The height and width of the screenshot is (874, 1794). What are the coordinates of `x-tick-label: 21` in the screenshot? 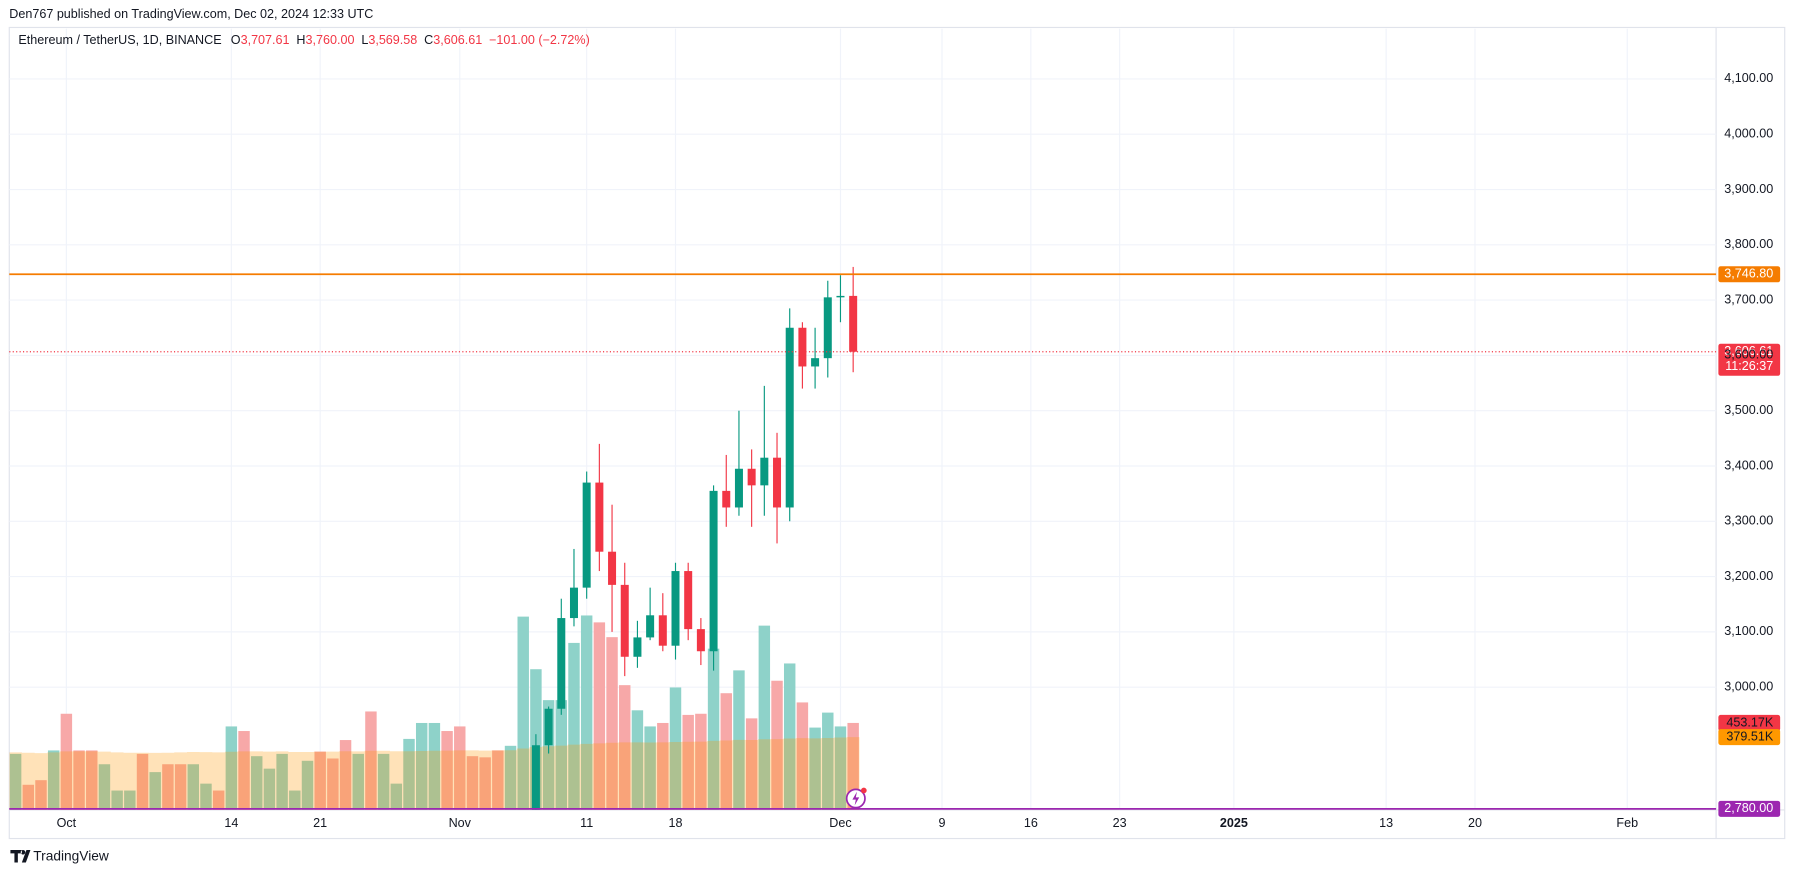 It's located at (320, 823).